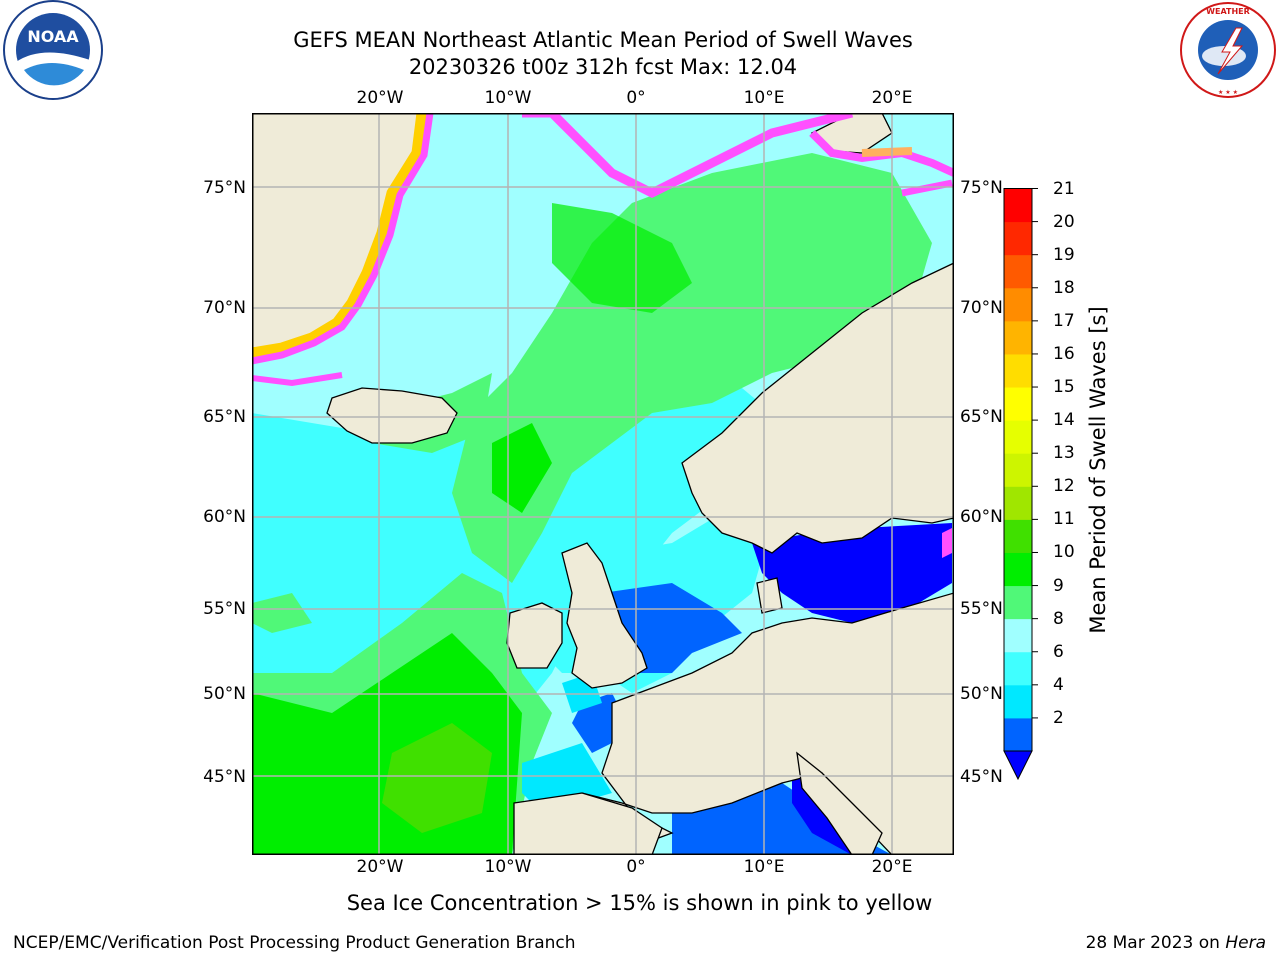 The height and width of the screenshot is (960, 1280). Describe the element at coordinates (1058, 651) in the screenshot. I see `colorbar-tick-label: 6` at that location.